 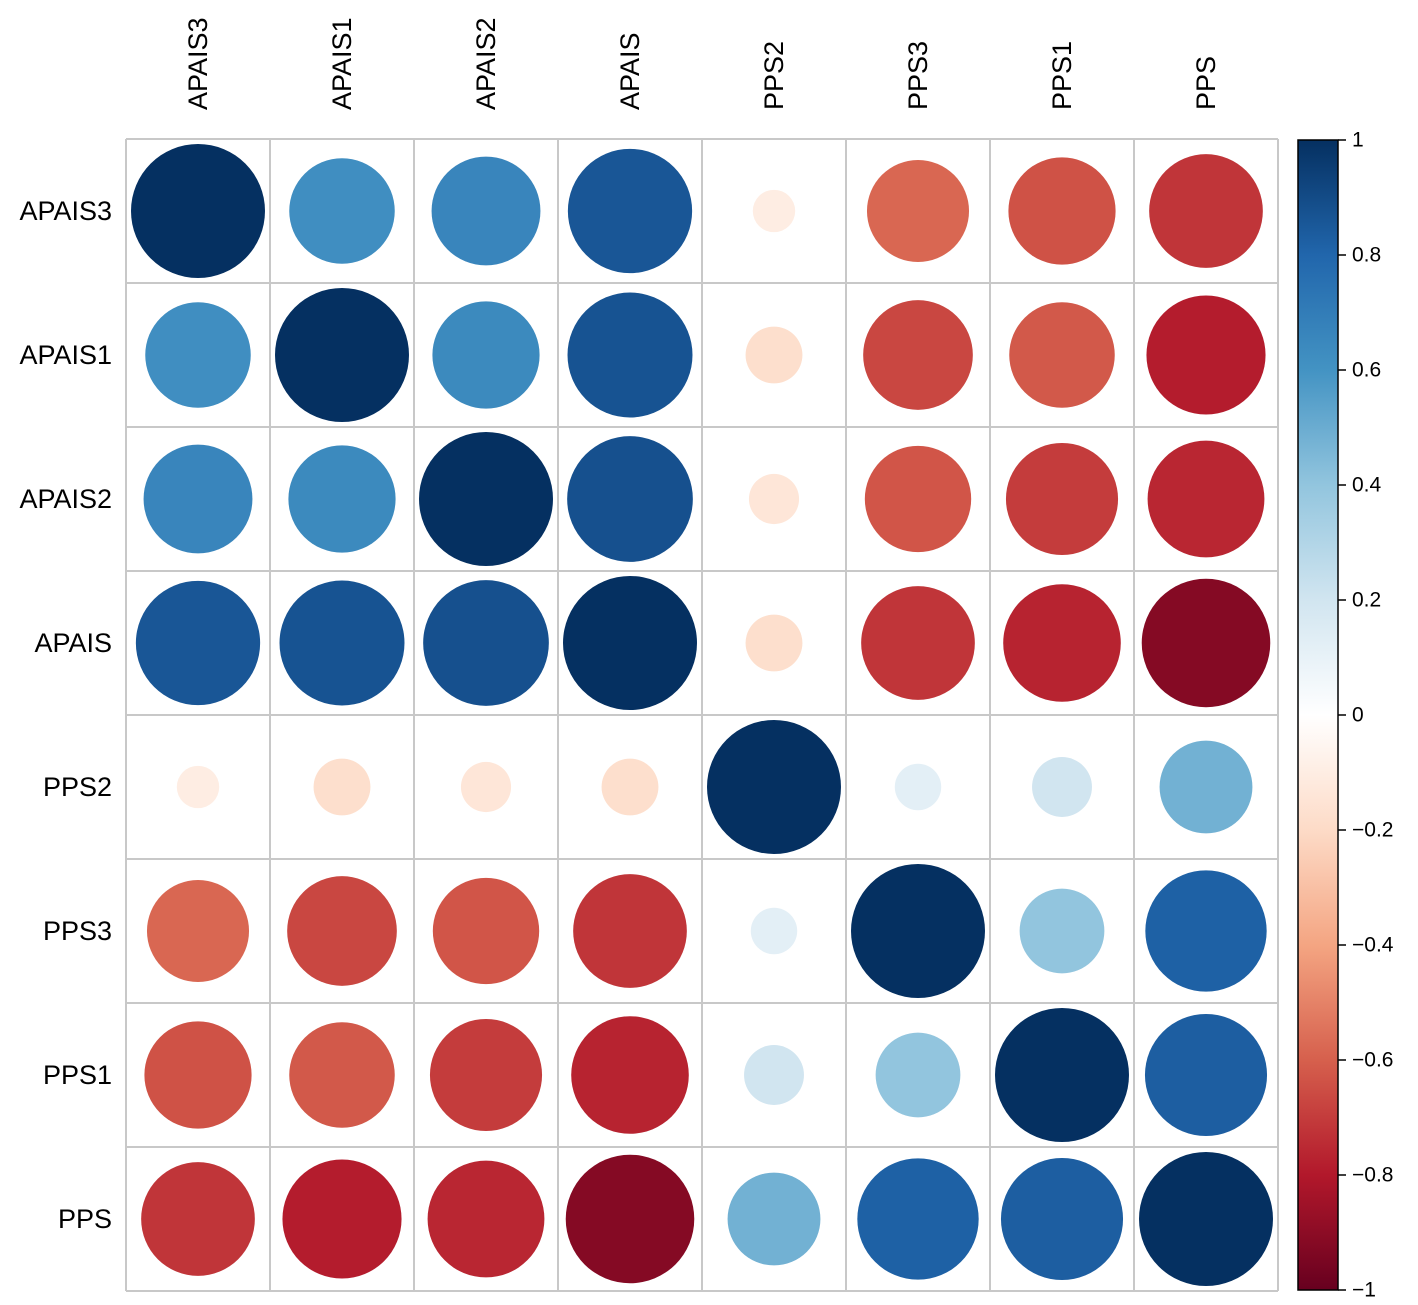 I want to click on corr-circle-apais1-apais2, so click(x=486, y=355).